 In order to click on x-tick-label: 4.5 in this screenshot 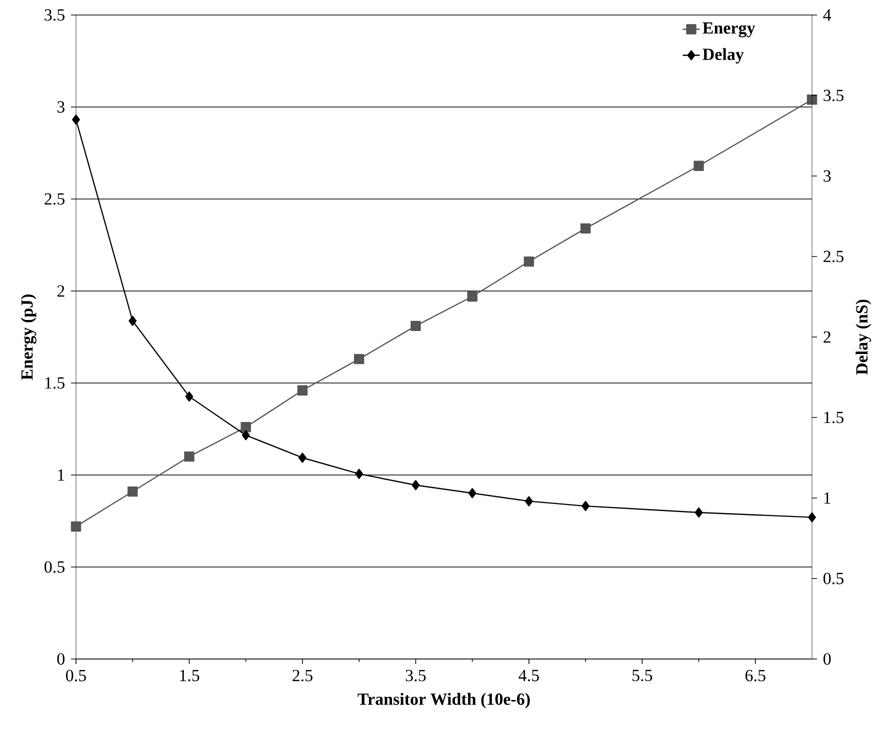, I will do `click(528, 676)`.